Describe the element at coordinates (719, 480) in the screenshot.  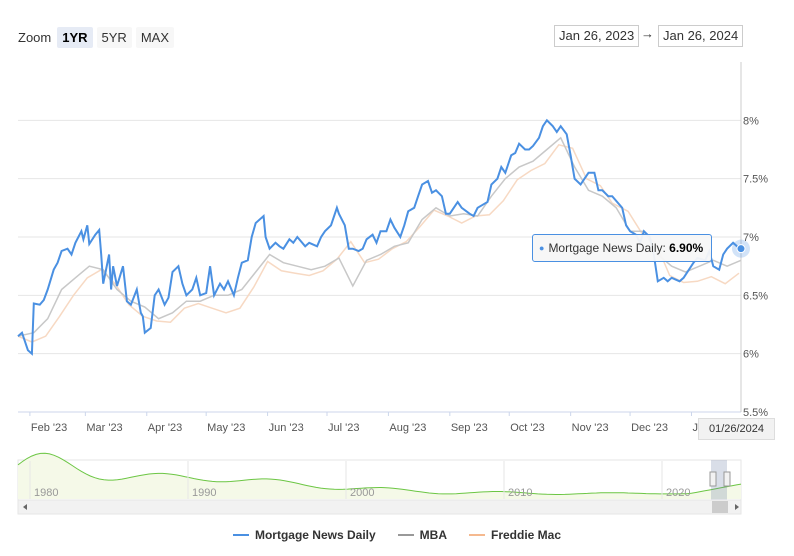
I see `navigator-selection` at that location.